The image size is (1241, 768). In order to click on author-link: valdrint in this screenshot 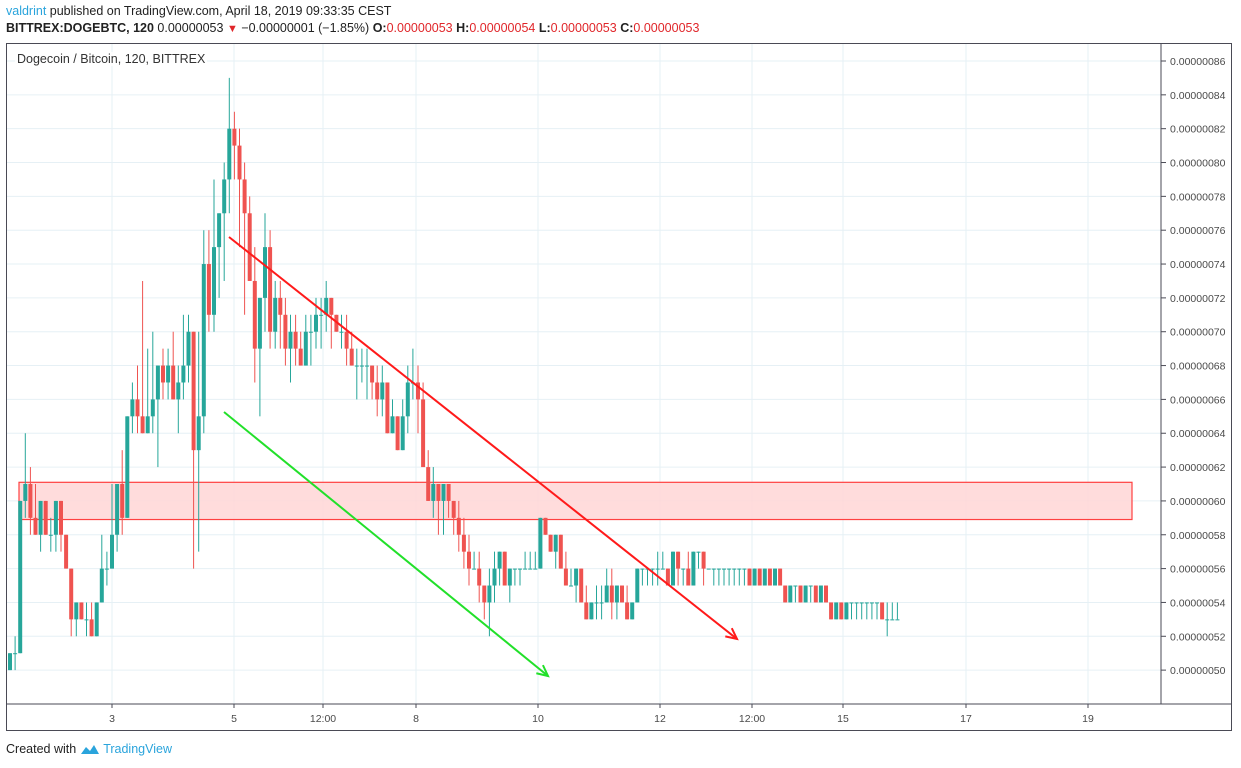, I will do `click(26, 11)`.